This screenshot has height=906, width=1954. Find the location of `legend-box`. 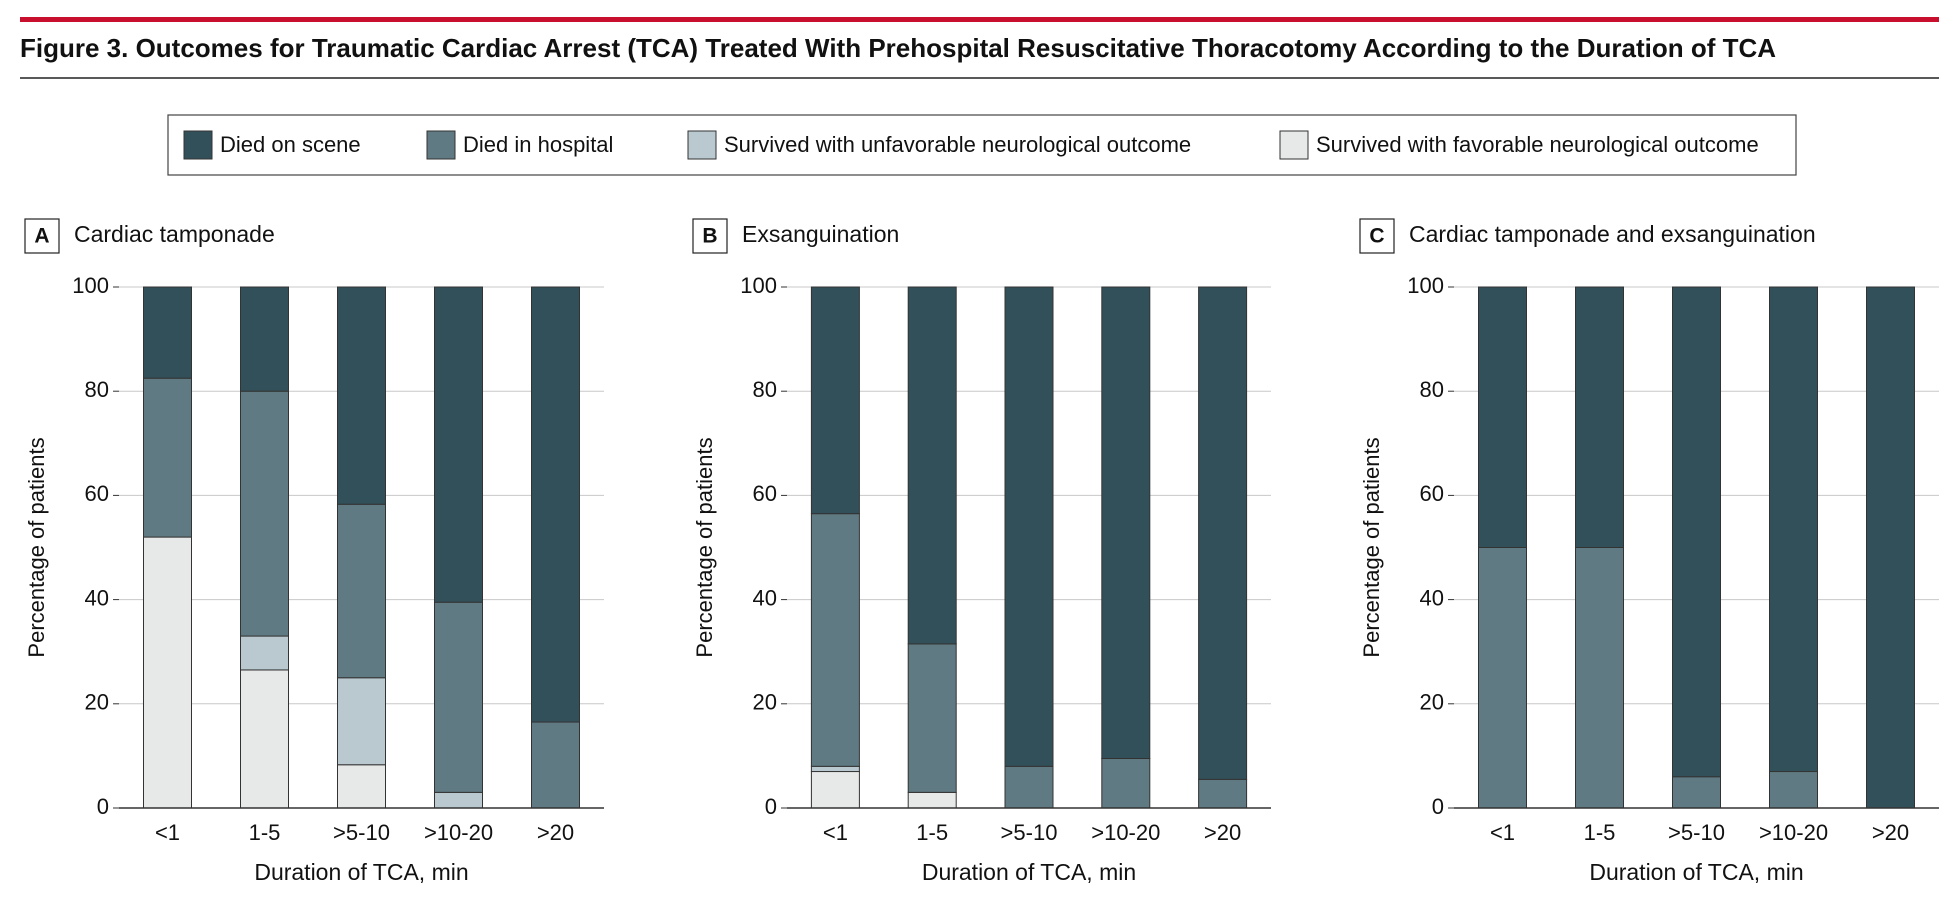

legend-box is located at coordinates (982, 145).